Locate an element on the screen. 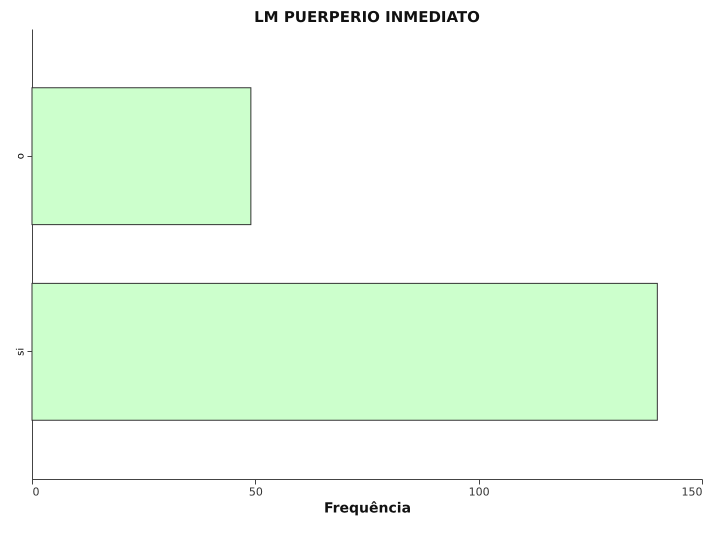 This screenshot has height=560, width=724. x-tick-label: 150 is located at coordinates (692, 492).